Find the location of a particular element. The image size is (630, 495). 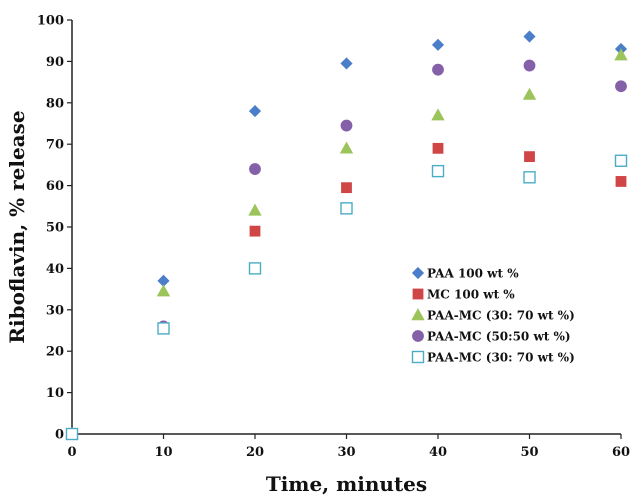

x-axis-title: Time, minutes is located at coordinates (346, 483).